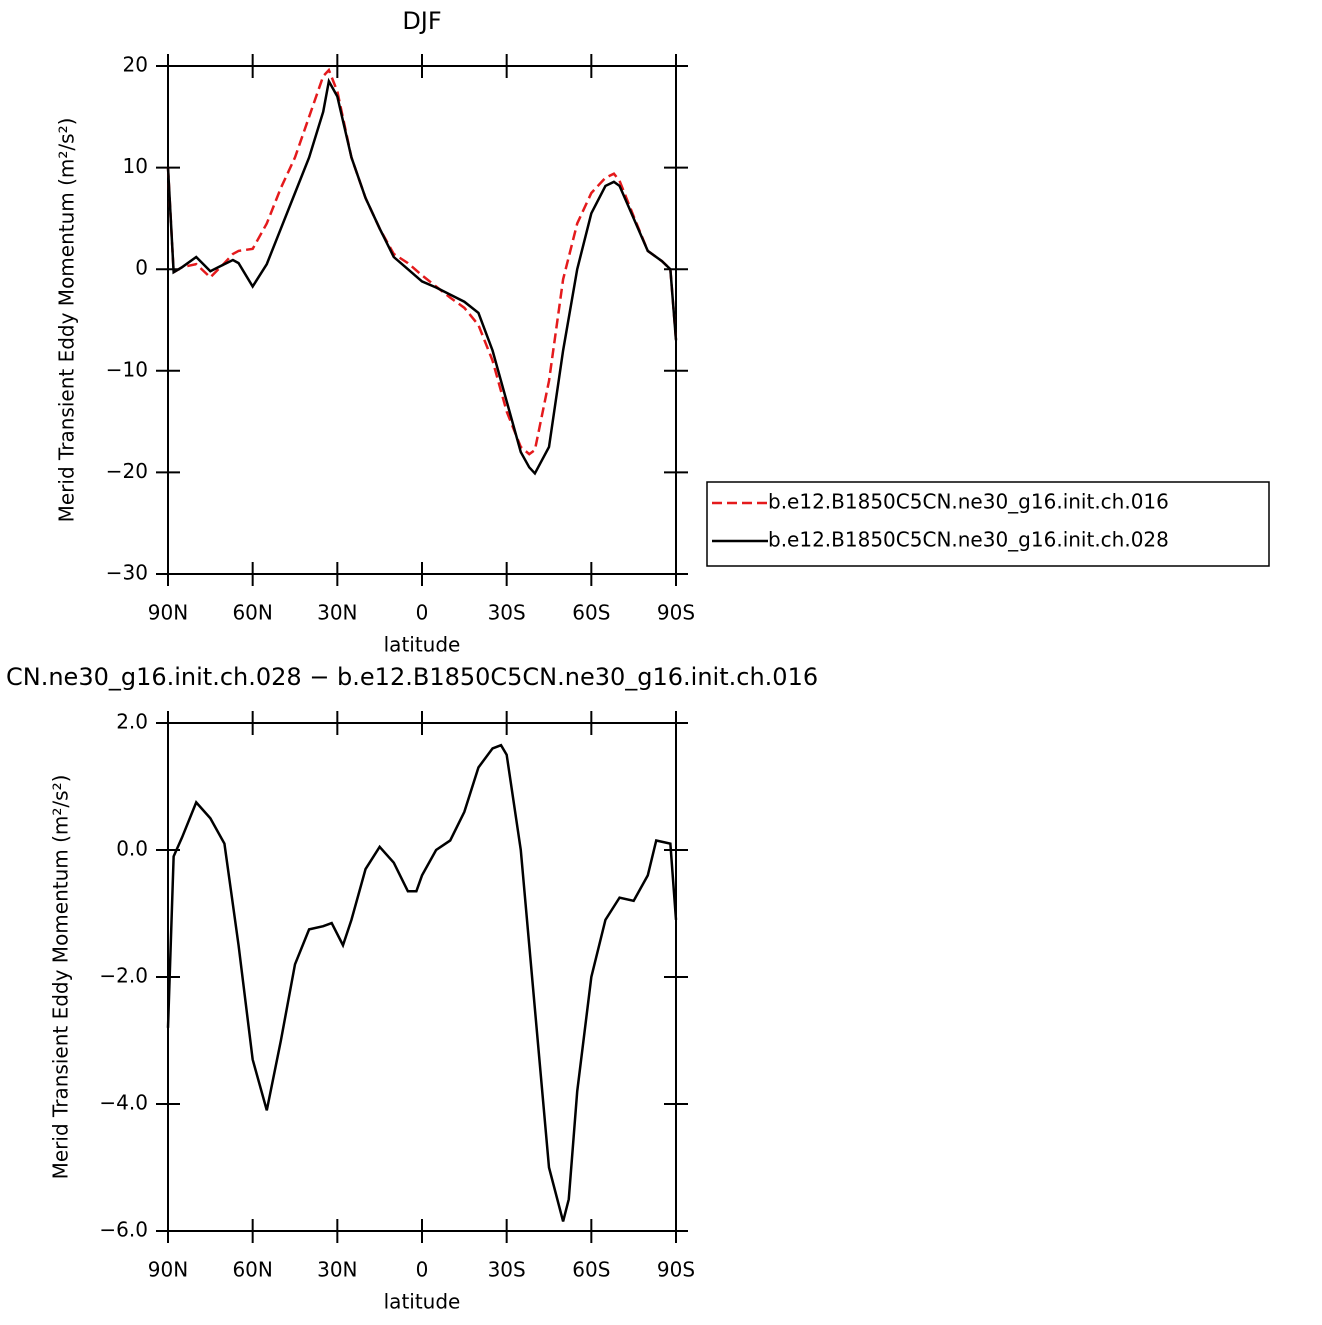 The height and width of the screenshot is (1325, 1322). What do you see at coordinates (135, 65) in the screenshot?
I see `y-tick-label: 20` at bounding box center [135, 65].